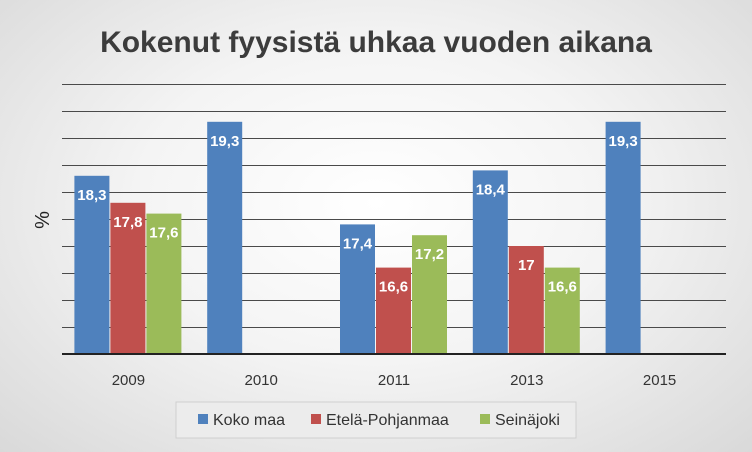 This screenshot has height=452, width=752. Describe the element at coordinates (659, 380) in the screenshot. I see `x-tick-label: 2015` at that location.